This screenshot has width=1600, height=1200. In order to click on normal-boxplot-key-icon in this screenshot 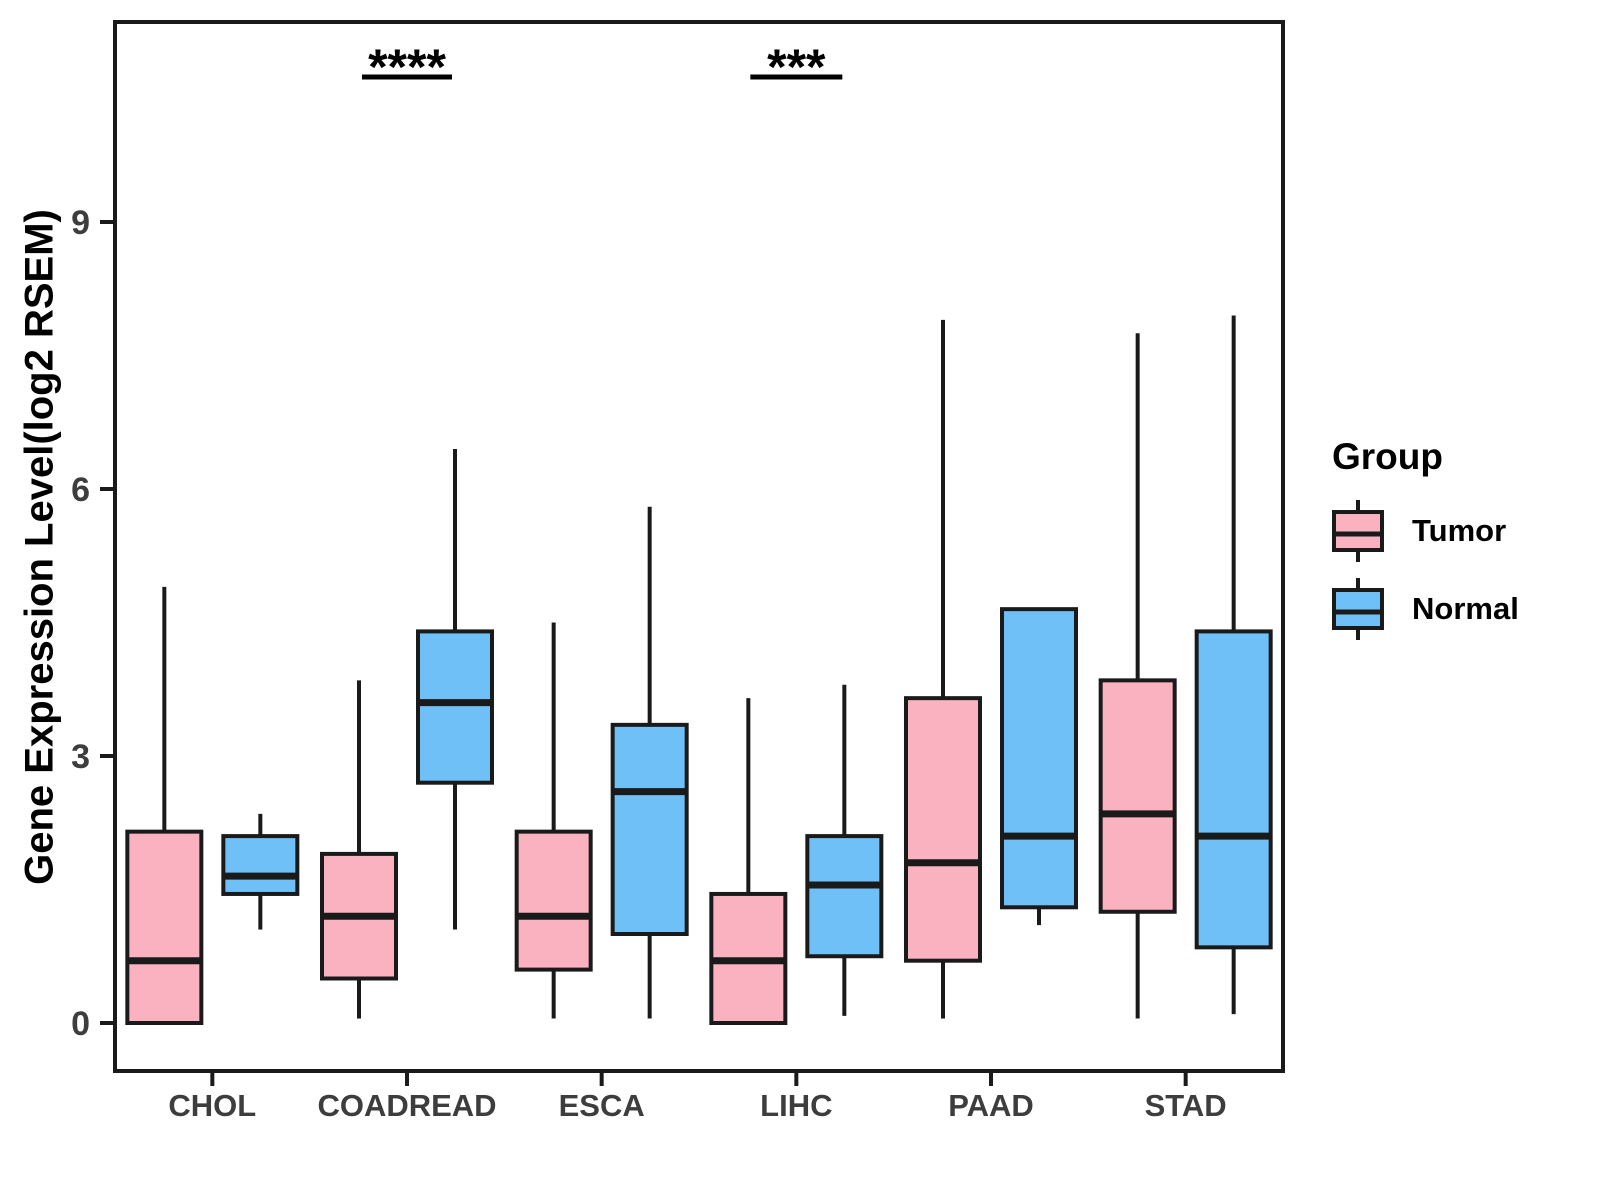, I will do `click(1358, 609)`.